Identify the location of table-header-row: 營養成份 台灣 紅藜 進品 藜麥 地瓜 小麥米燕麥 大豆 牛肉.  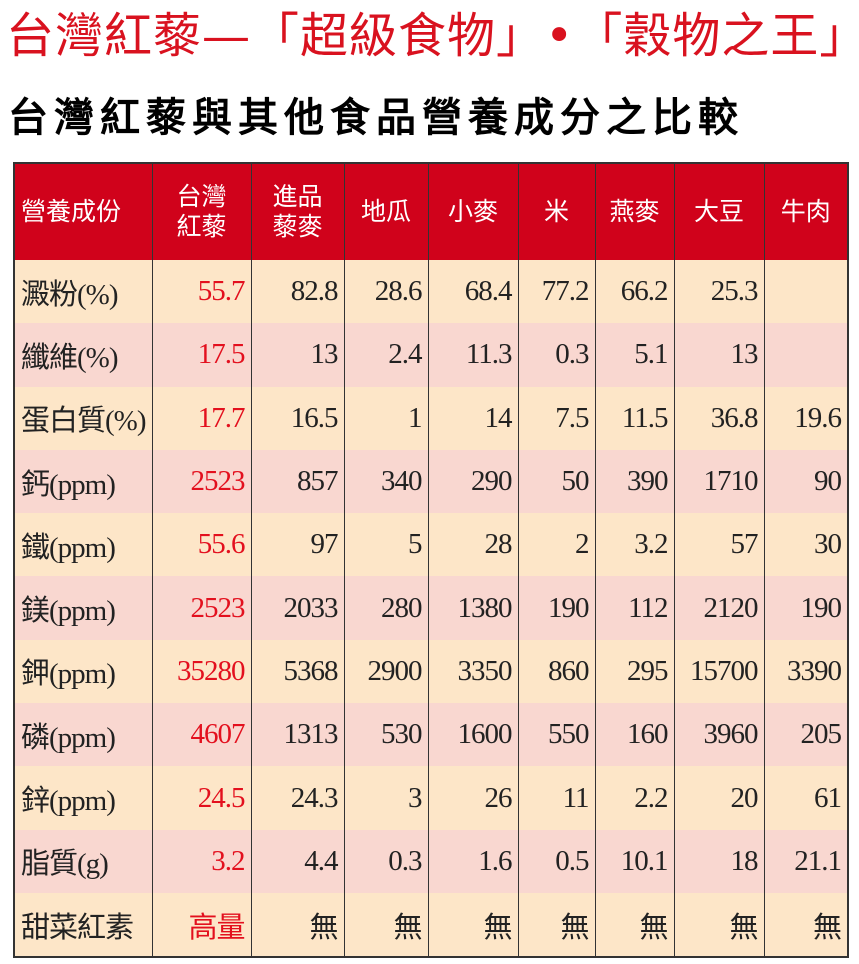
(431, 211).